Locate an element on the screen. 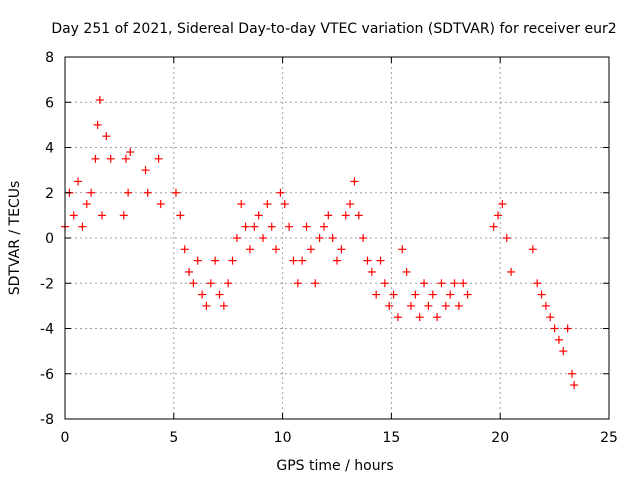 The height and width of the screenshot is (480, 640). y-tick-label: -2 is located at coordinates (47, 284).